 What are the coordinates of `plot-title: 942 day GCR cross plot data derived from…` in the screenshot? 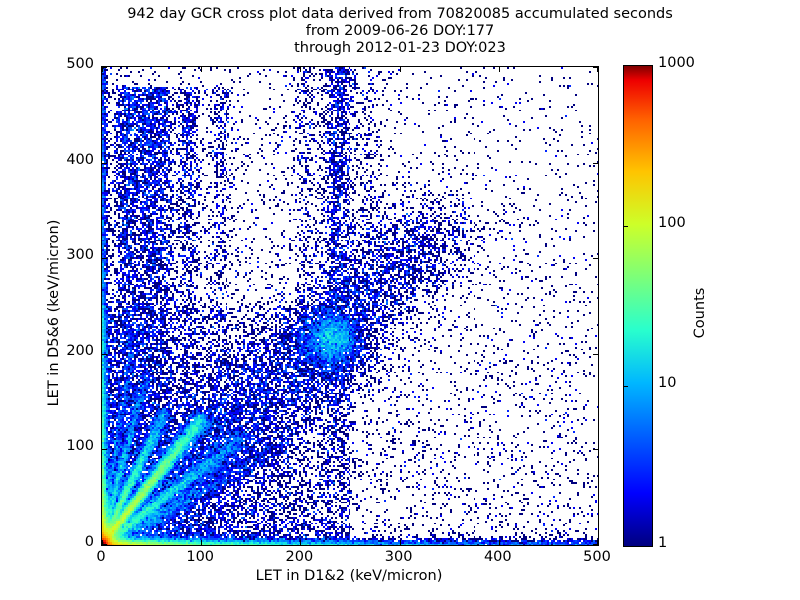 It's located at (400, 31).